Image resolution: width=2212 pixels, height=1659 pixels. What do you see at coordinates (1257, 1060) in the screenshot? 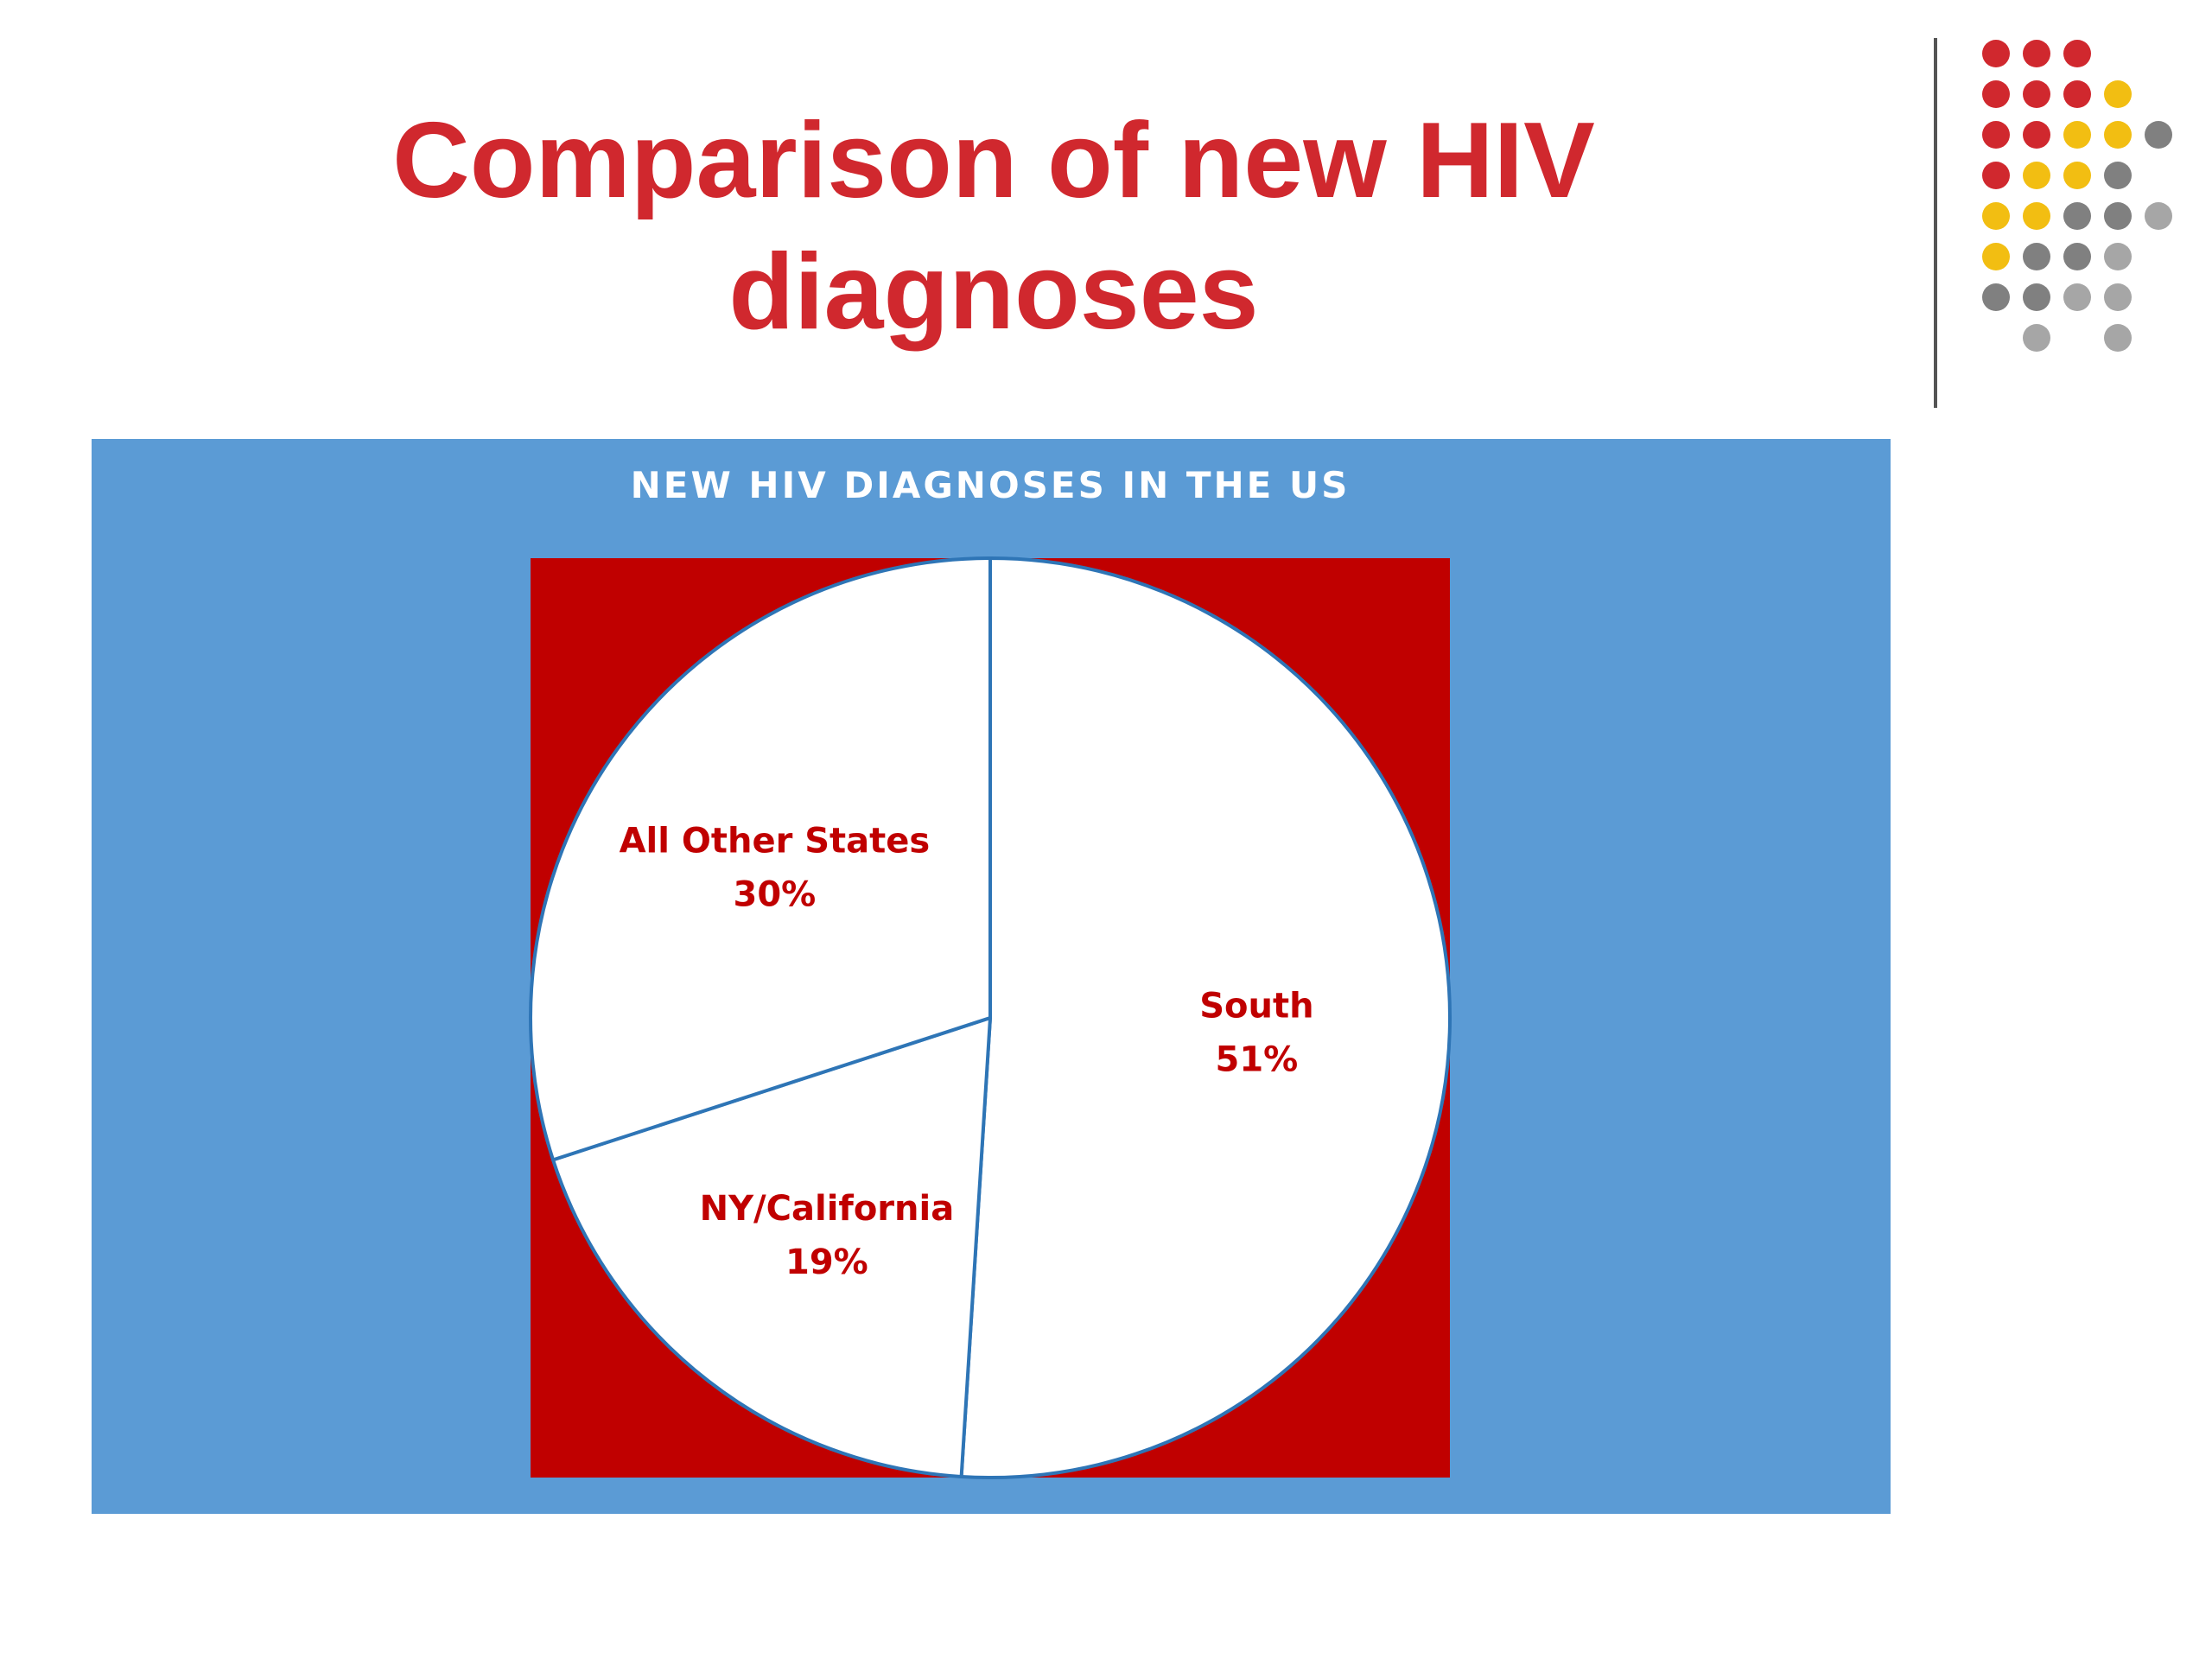
I see `data-label-value: 51%` at bounding box center [1257, 1060].